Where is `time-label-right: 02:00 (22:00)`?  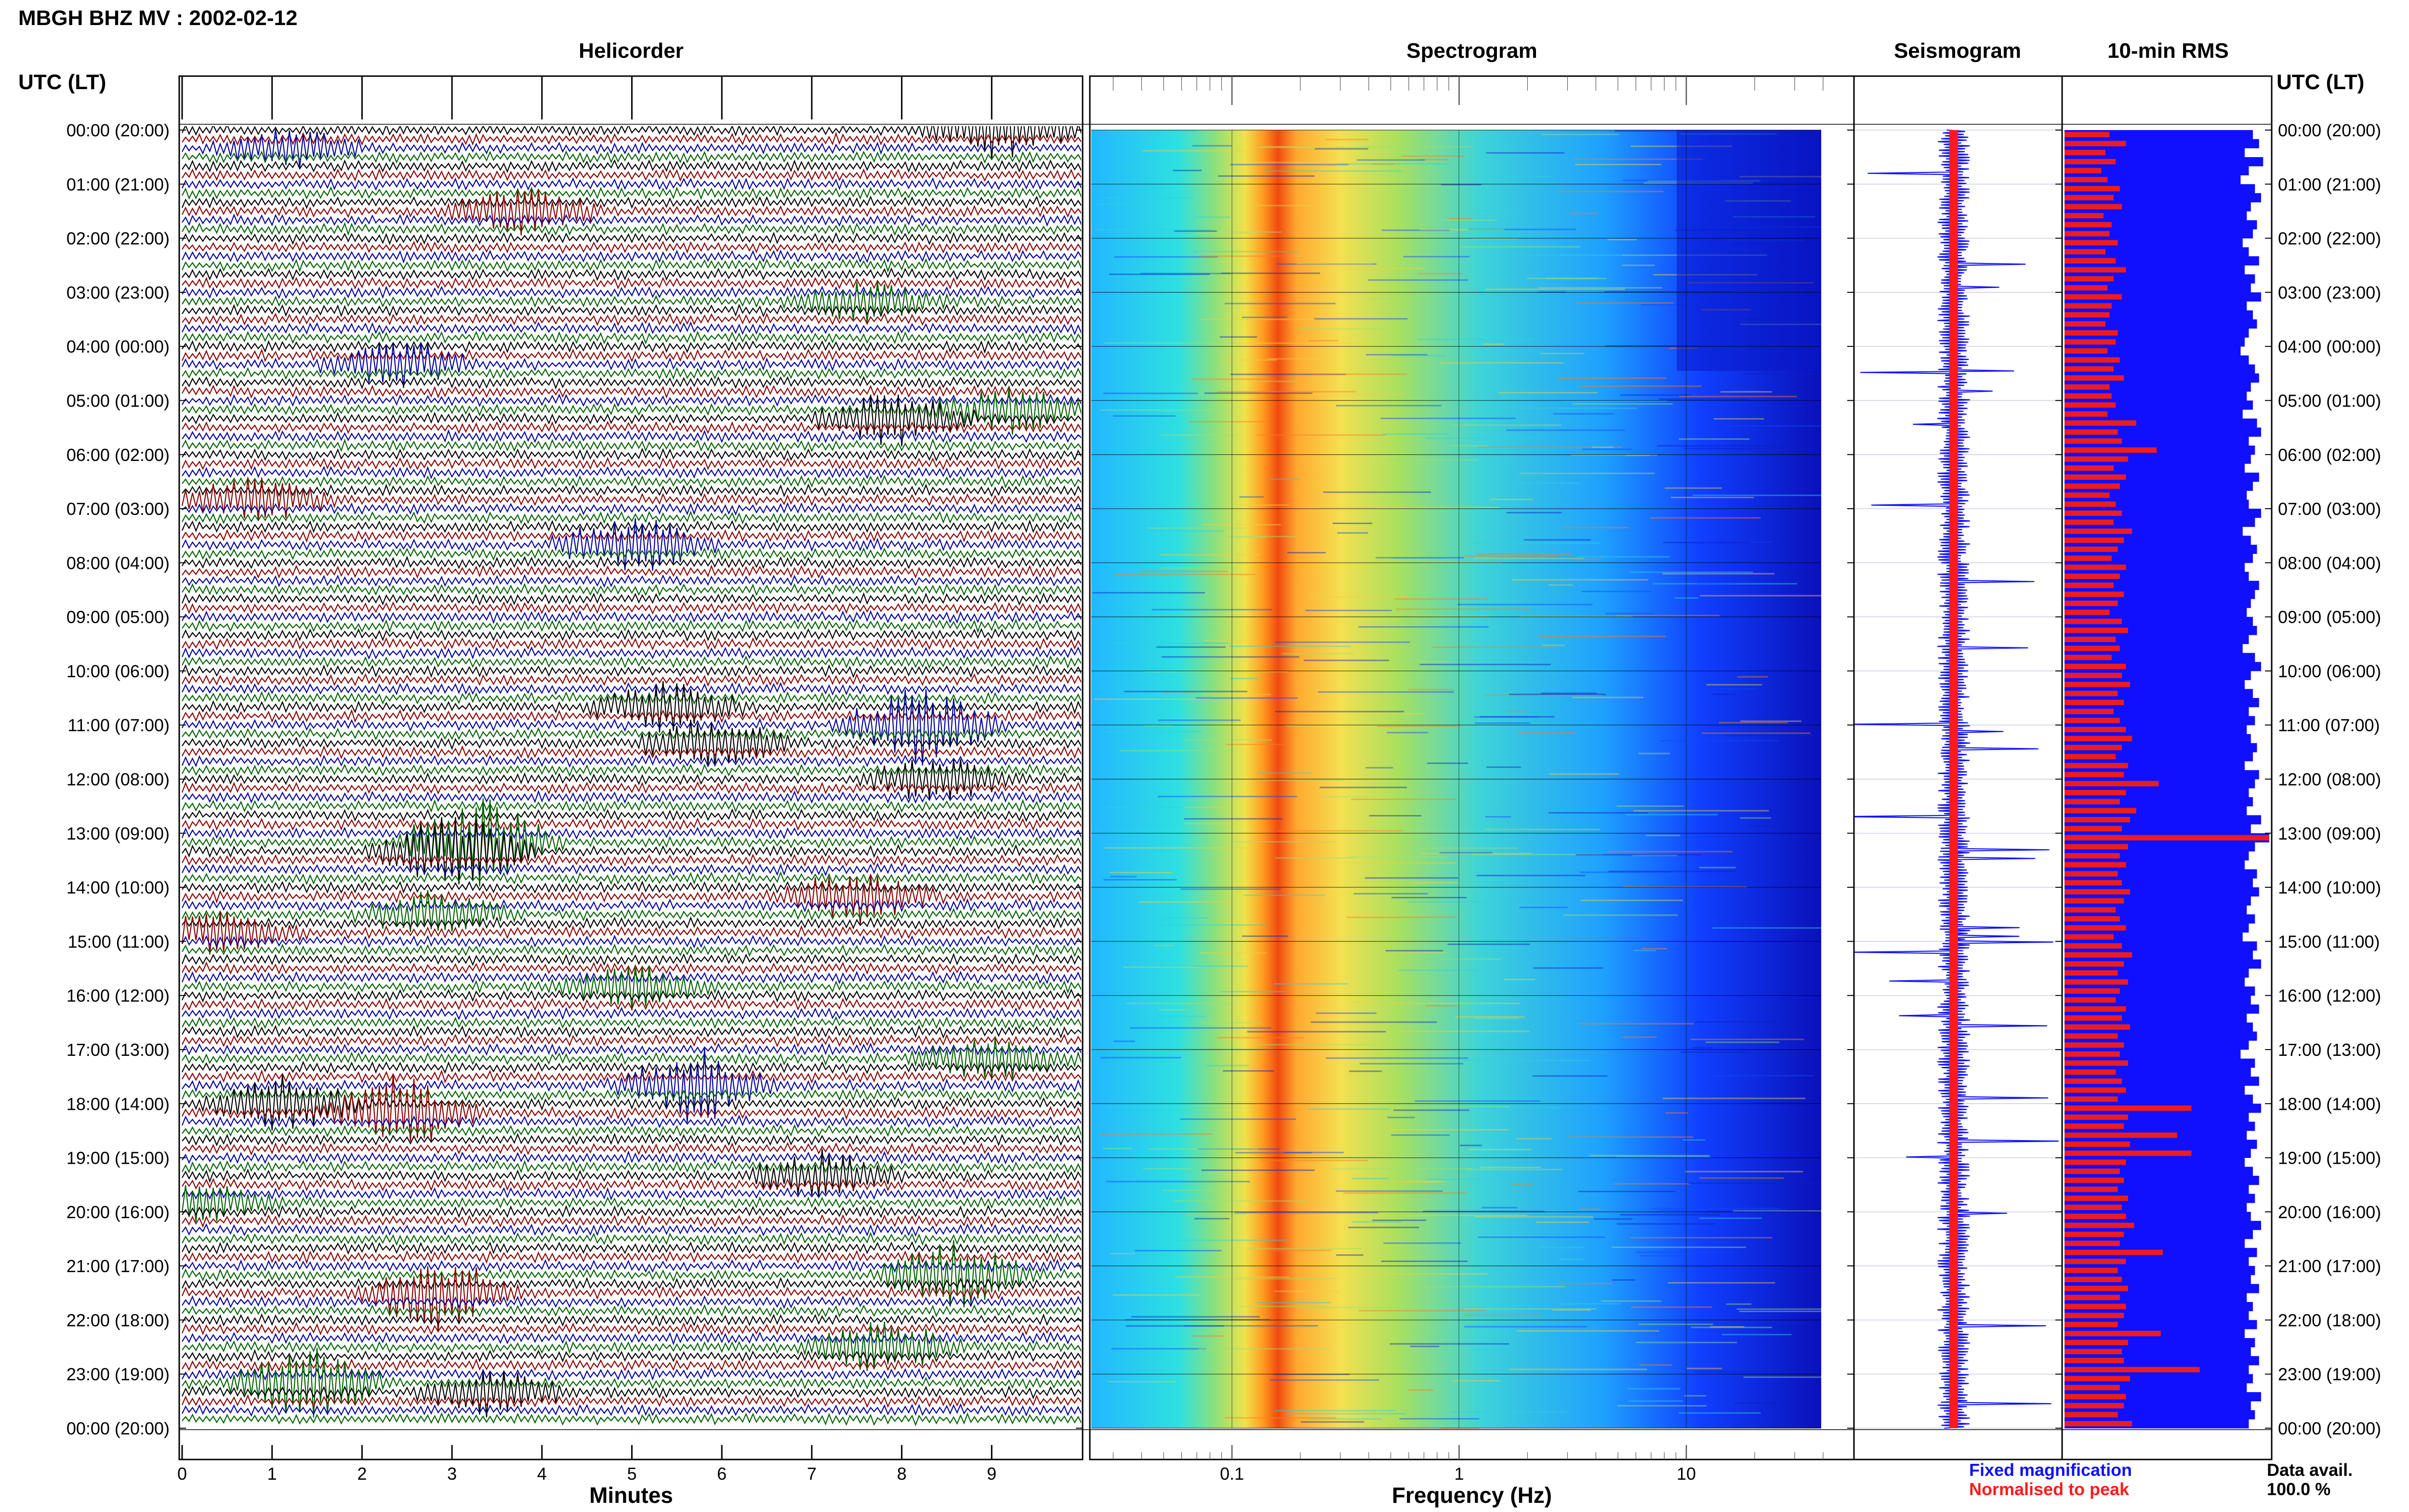
time-label-right: 02:00 (22:00) is located at coordinates (2329, 239).